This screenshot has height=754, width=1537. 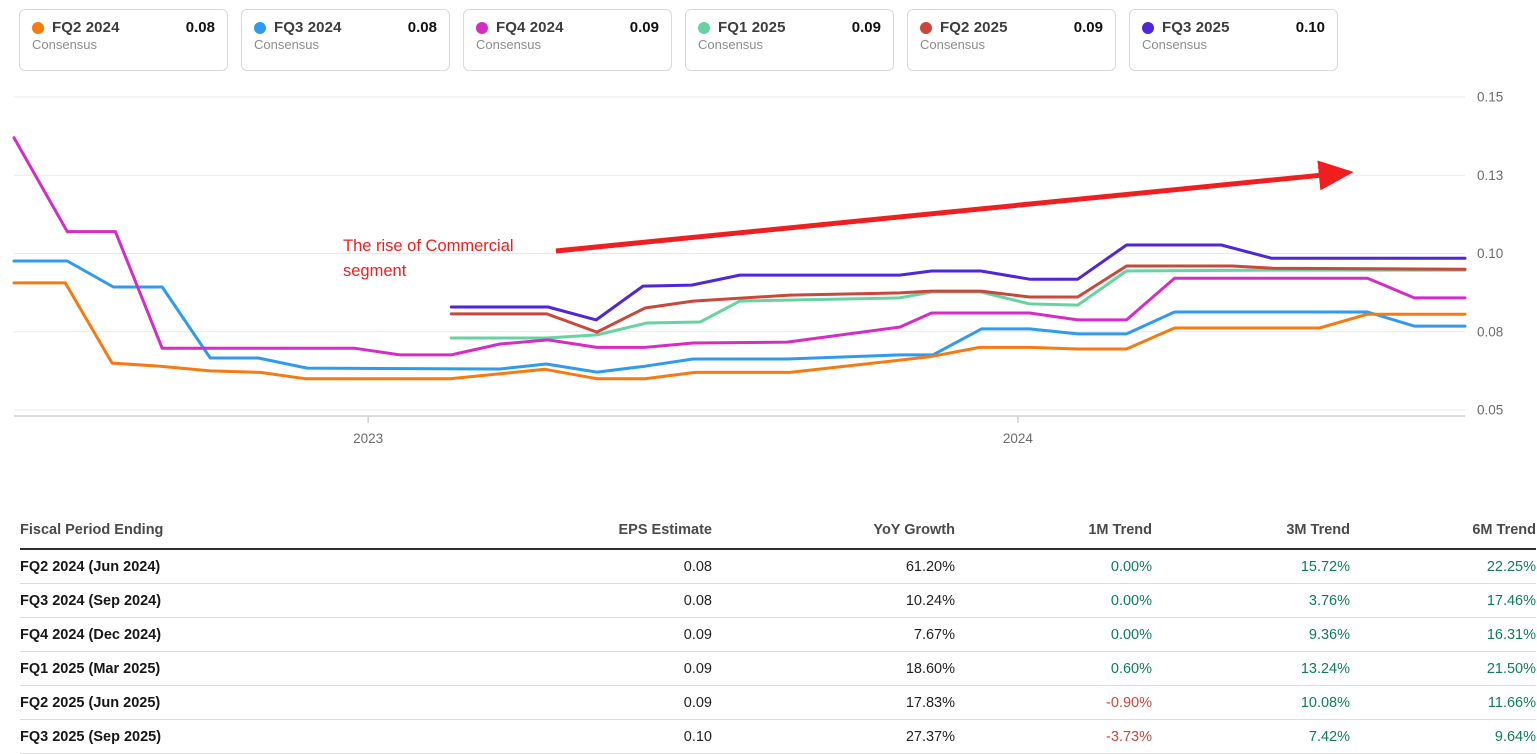 I want to click on trend-6m-cell: 17.46%, so click(x=1443, y=600).